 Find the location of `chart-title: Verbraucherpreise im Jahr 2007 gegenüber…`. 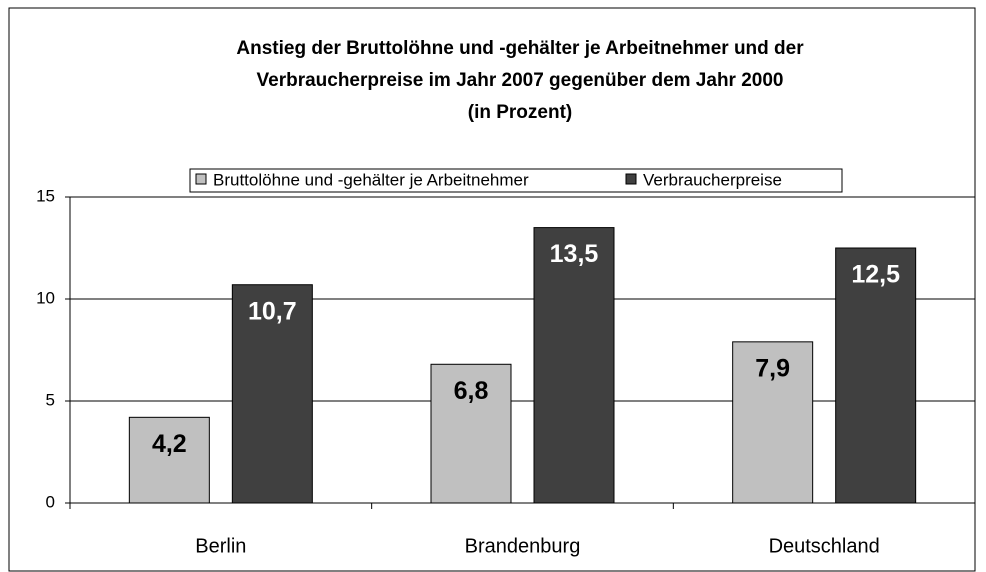

chart-title: Verbraucherpreise im Jahr 2007 gegenüber… is located at coordinates (520, 80).